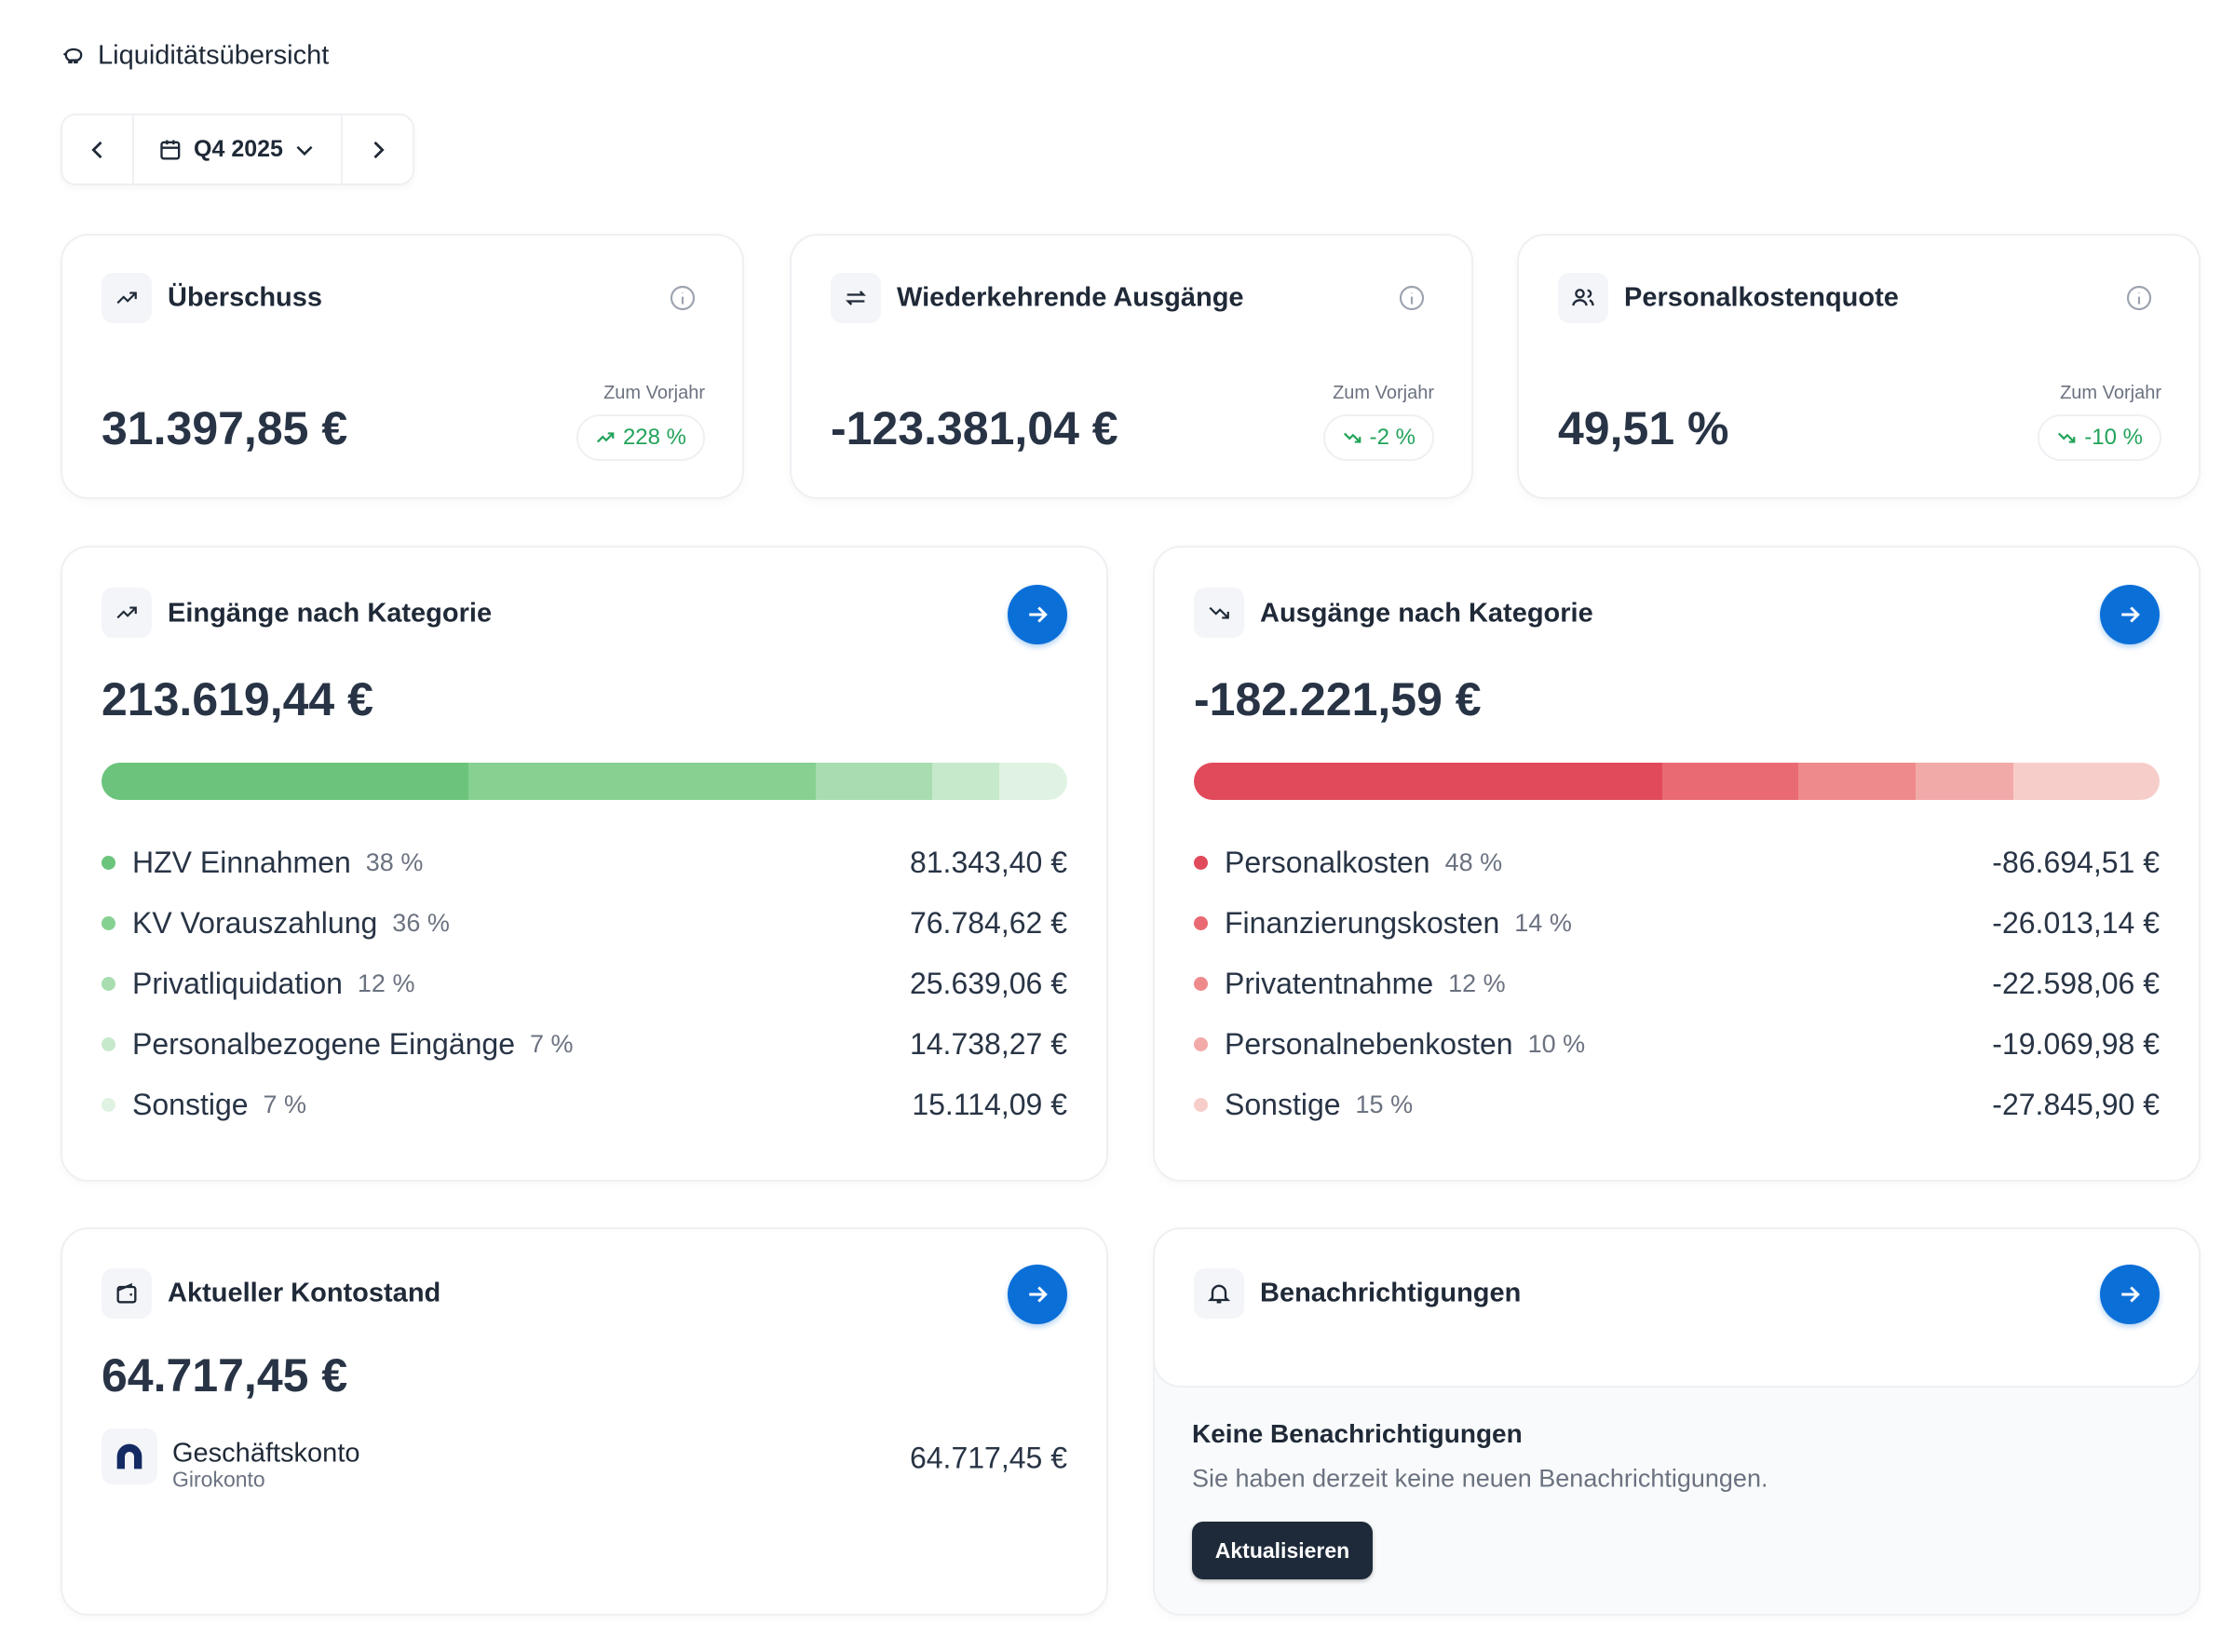 This screenshot has width=2235, height=1652. I want to click on category-amount: -26.013,14 €, so click(2076, 922).